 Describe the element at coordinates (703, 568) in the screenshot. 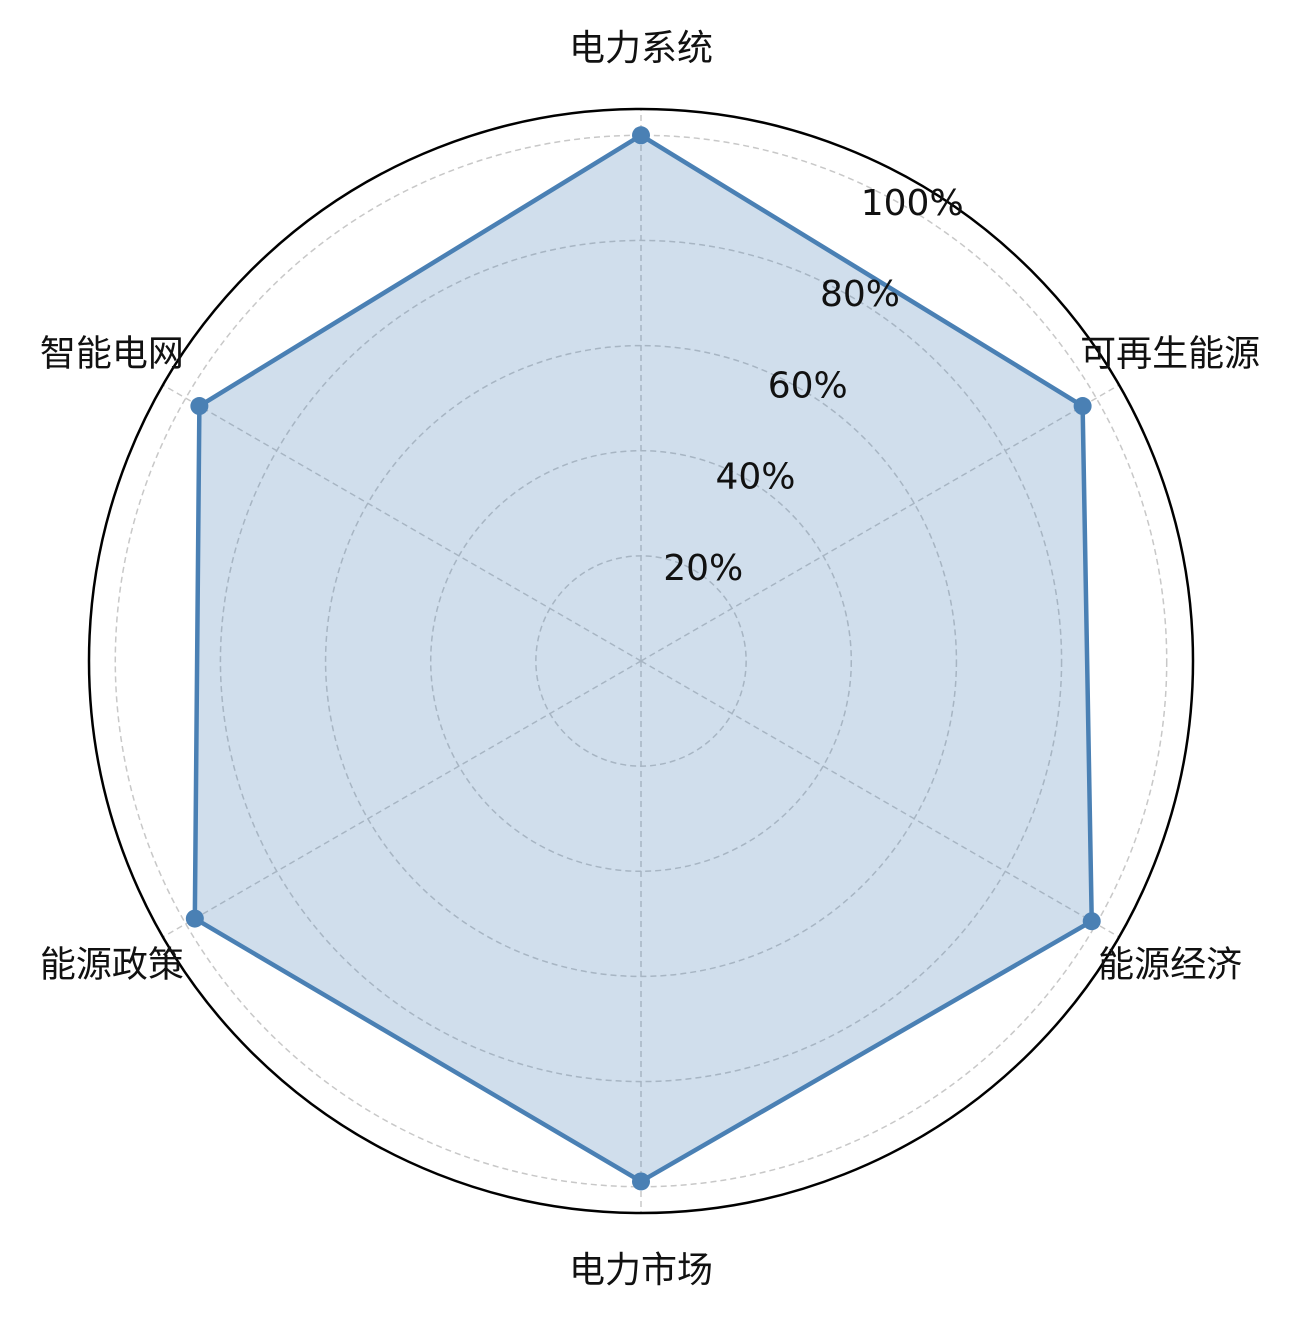

I see `r-tick-label: 20%` at that location.